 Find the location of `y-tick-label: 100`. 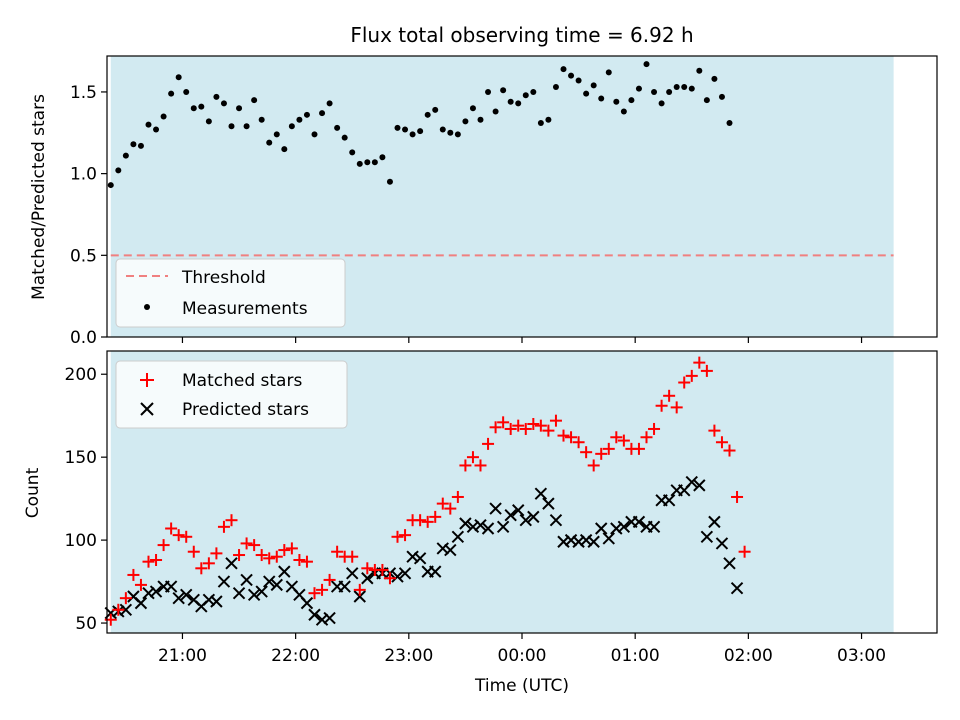

y-tick-label: 100 is located at coordinates (81, 541).